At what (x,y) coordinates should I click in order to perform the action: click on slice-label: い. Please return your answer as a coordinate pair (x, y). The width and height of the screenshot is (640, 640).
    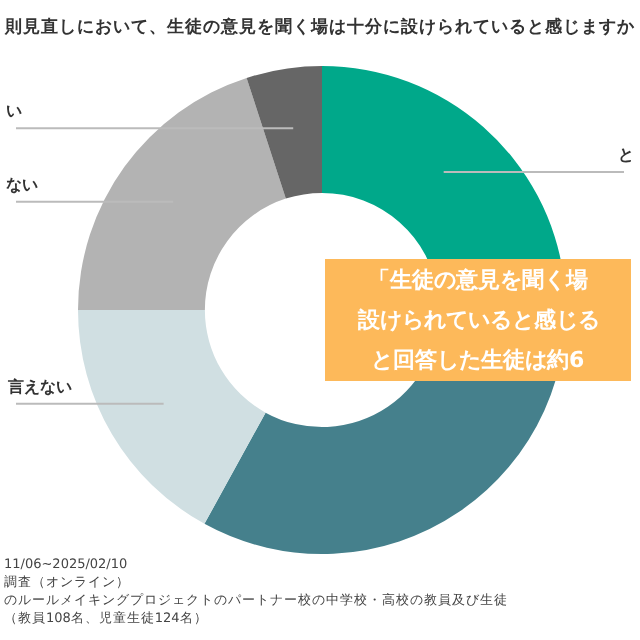
    Looking at the image, I should click on (14, 111).